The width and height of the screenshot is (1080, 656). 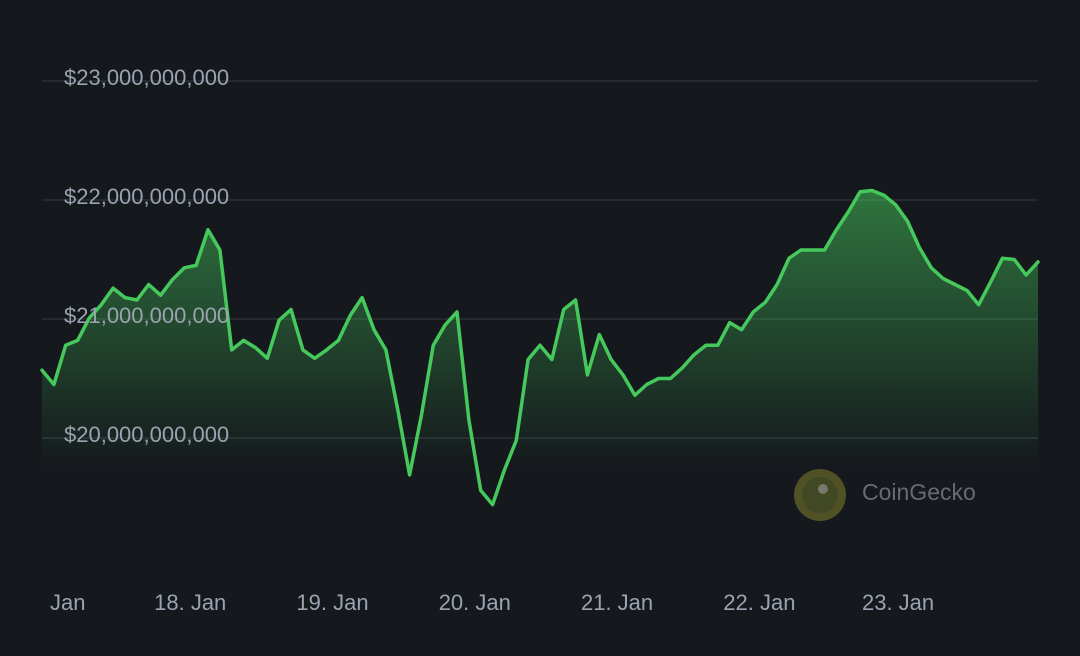 What do you see at coordinates (898, 602) in the screenshot?
I see `x-tick-label: 23. Jan` at bounding box center [898, 602].